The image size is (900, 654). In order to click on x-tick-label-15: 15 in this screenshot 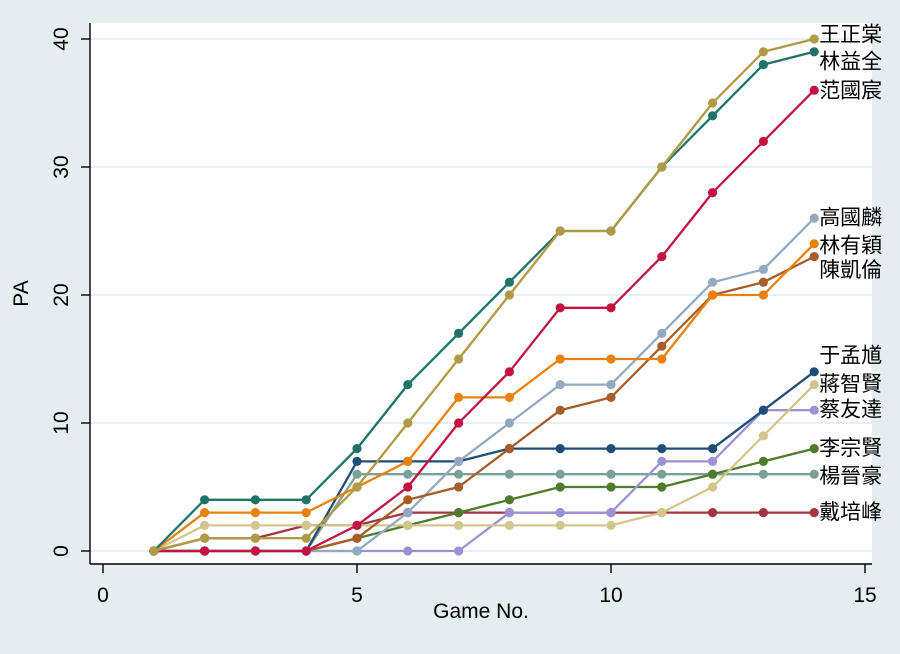, I will do `click(864, 595)`.